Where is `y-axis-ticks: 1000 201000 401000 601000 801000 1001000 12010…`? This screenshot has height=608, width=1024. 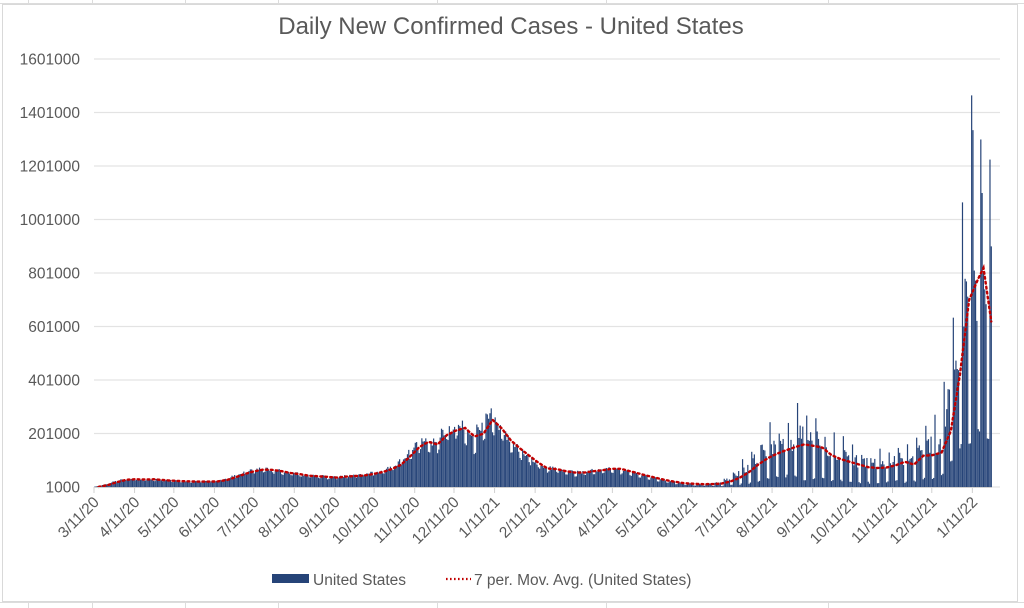 y-axis-ticks: 1000 201000 401000 601000 801000 1001000 12010… is located at coordinates (50, 274).